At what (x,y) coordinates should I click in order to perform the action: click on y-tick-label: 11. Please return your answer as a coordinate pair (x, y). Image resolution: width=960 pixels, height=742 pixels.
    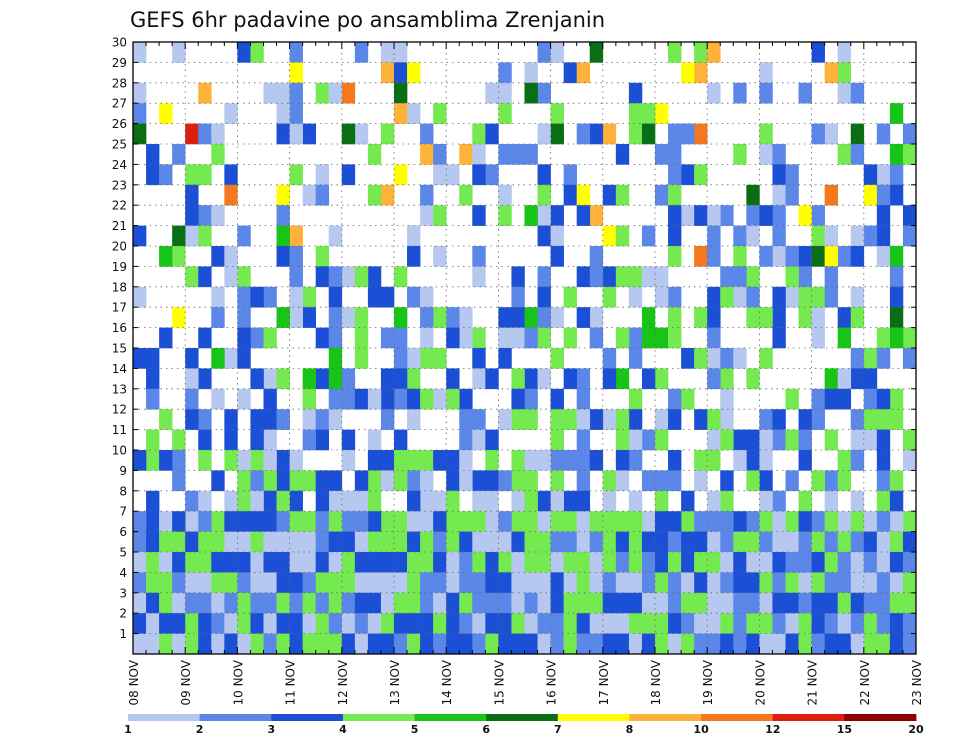
    Looking at the image, I should click on (119, 430).